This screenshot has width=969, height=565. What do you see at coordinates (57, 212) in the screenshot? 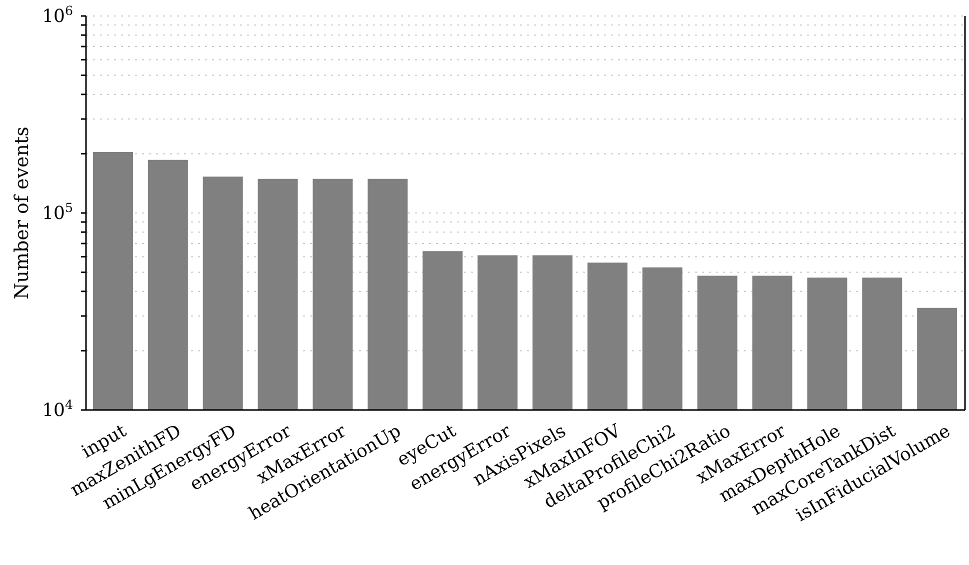
I see `y-tick-label: 10$^{5}$` at bounding box center [57, 212].